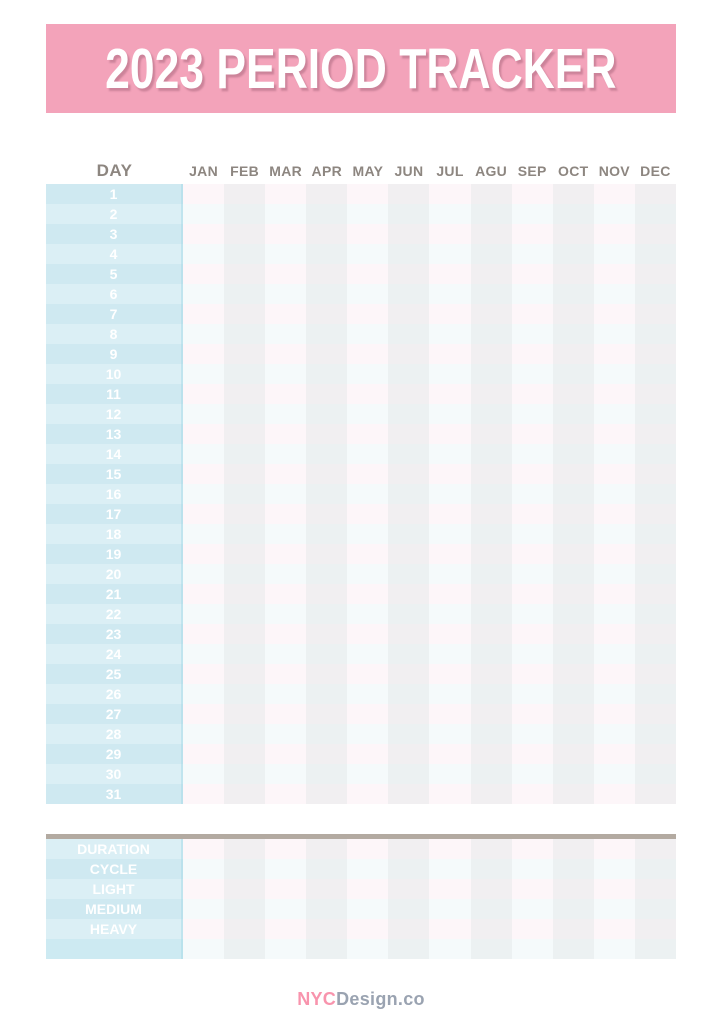 The height and width of the screenshot is (1024, 722). What do you see at coordinates (245, 929) in the screenshot?
I see `grid-cell-feb-heavy` at bounding box center [245, 929].